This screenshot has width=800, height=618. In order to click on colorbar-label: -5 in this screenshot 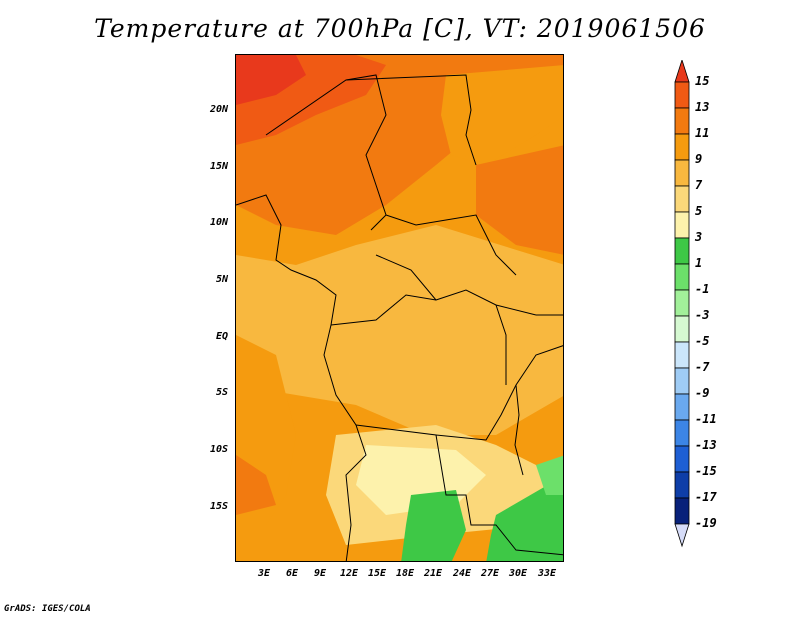, I will do `click(702, 341)`.